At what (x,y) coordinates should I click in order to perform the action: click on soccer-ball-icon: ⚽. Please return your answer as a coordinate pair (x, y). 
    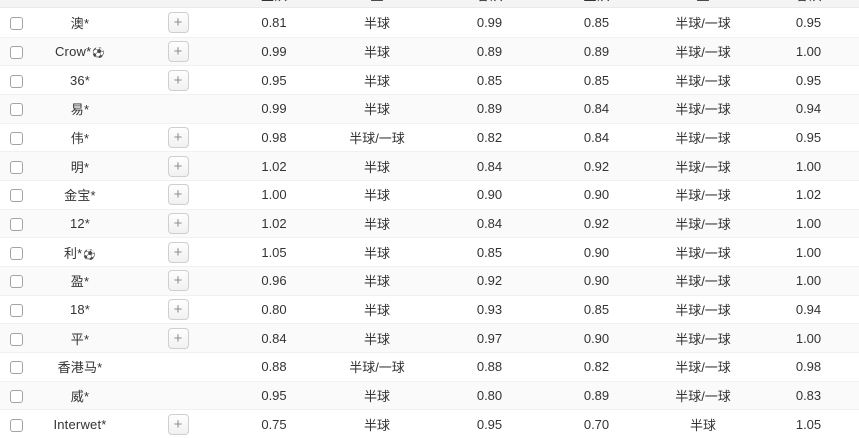
    Looking at the image, I should click on (90, 255).